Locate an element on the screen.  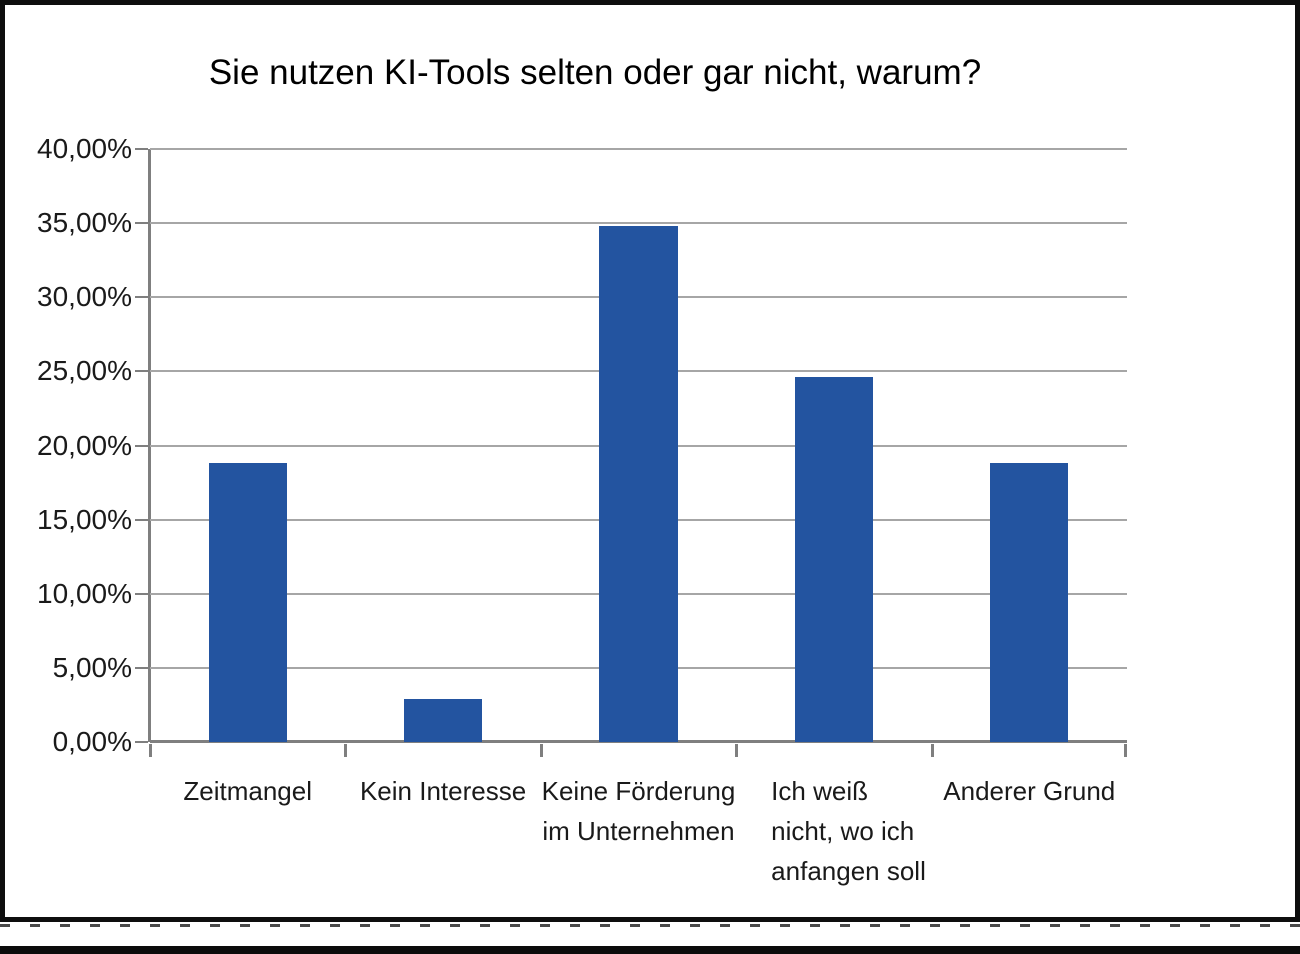
y-axis-label-40: 40,00% is located at coordinates (84, 148).